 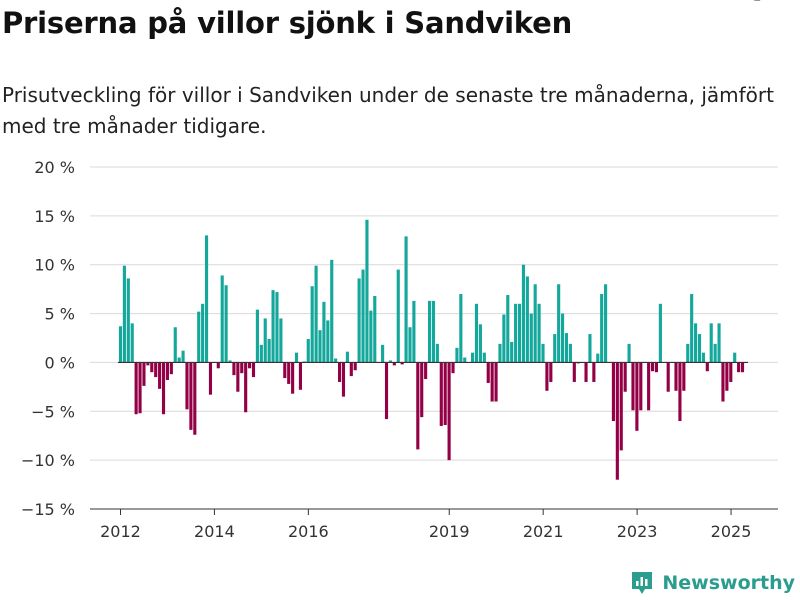 I want to click on newsworthy-logo-icon, so click(x=642, y=583).